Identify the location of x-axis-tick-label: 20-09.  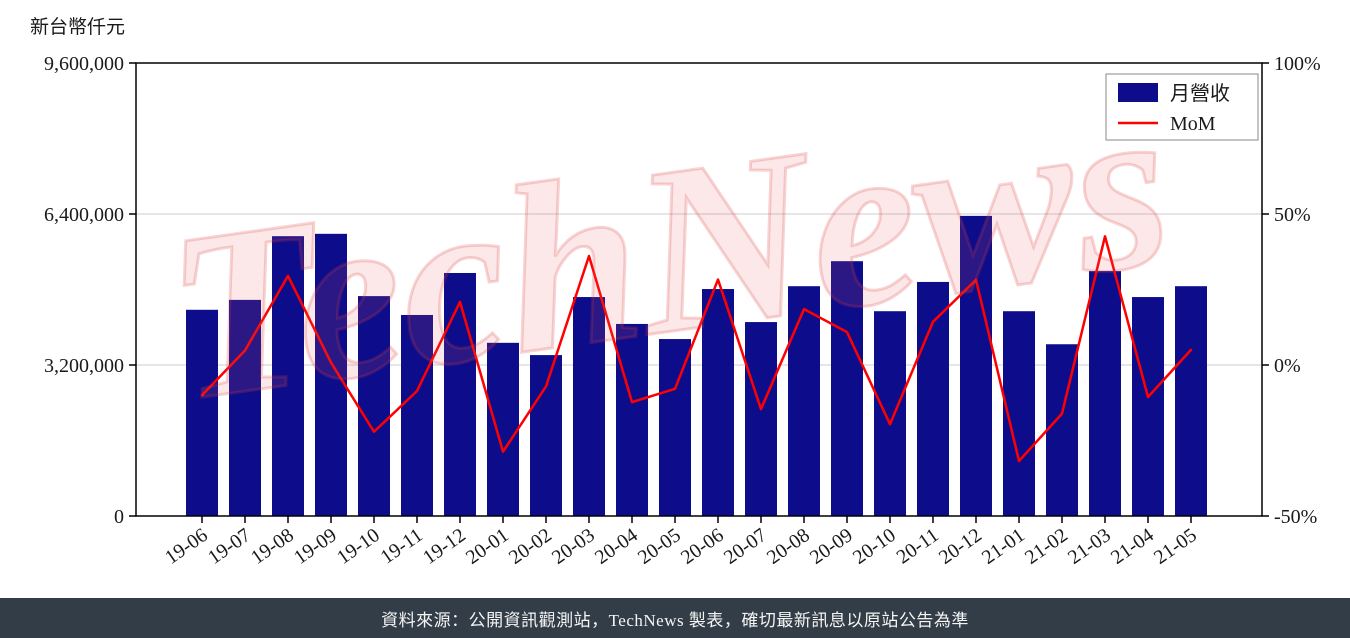
(831, 546).